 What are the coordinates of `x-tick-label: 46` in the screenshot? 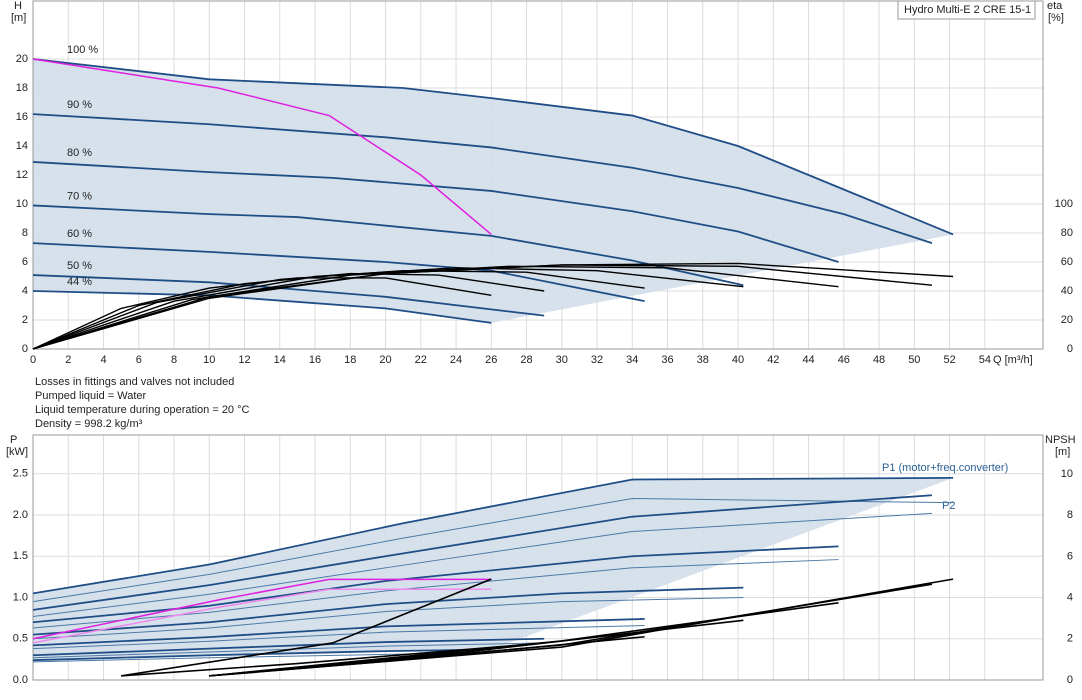 It's located at (844, 360).